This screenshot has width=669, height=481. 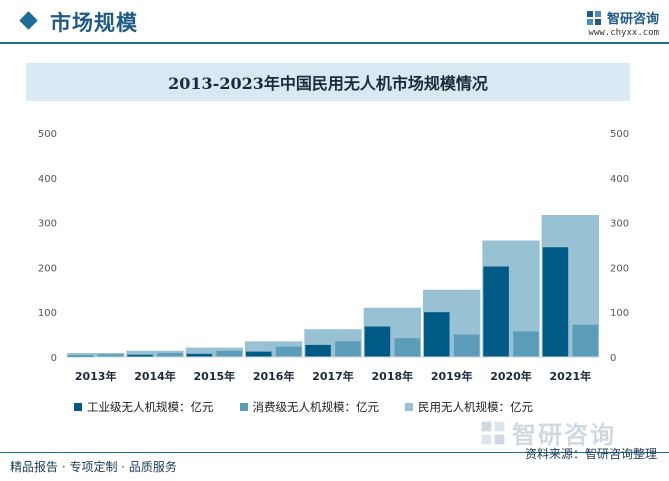 What do you see at coordinates (619, 313) in the screenshot?
I see `y-tick-label-right: 100` at bounding box center [619, 313].